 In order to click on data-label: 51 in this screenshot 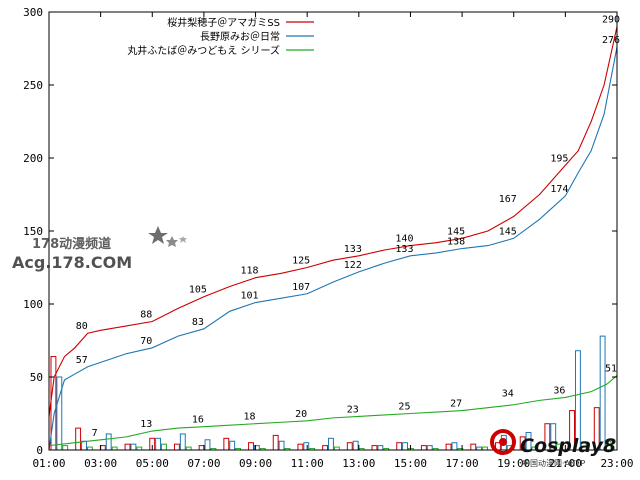, I will do `click(611, 369)`.